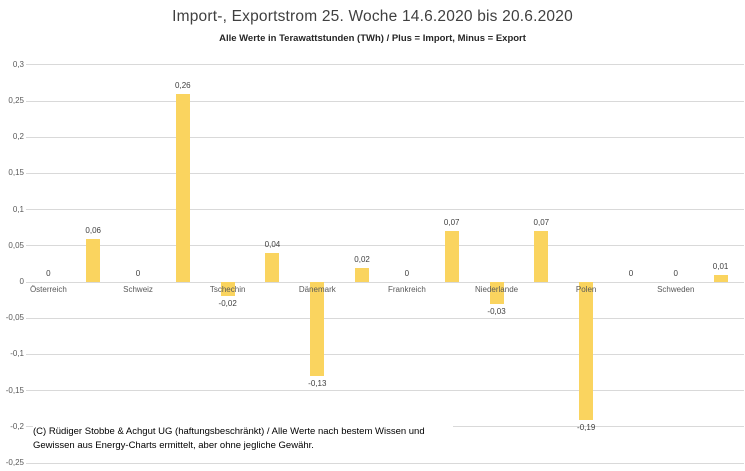  What do you see at coordinates (385, 282) in the screenshot?
I see `zero-axis-line` at bounding box center [385, 282].